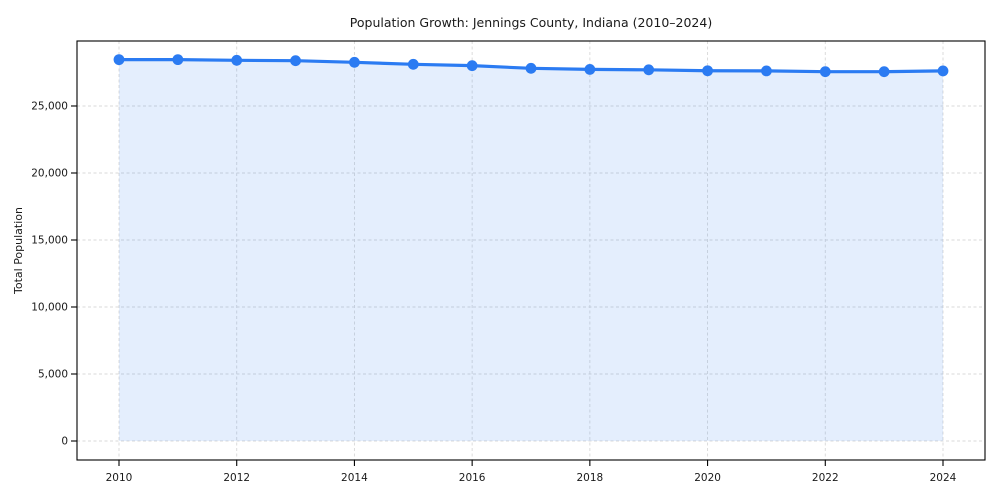 This screenshot has height=500, width=1000. I want to click on y-tick-label: 0, so click(64, 442).